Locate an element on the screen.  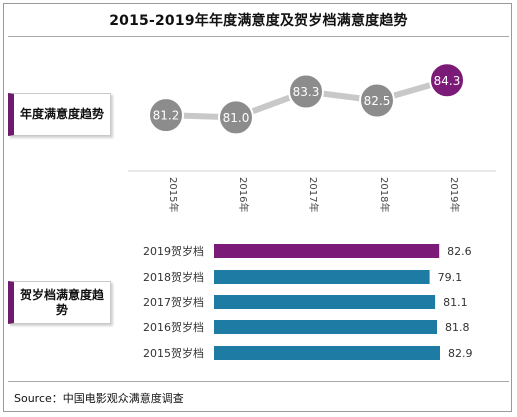
bar-category-label: 2018贺岁档 is located at coordinates (173, 277).